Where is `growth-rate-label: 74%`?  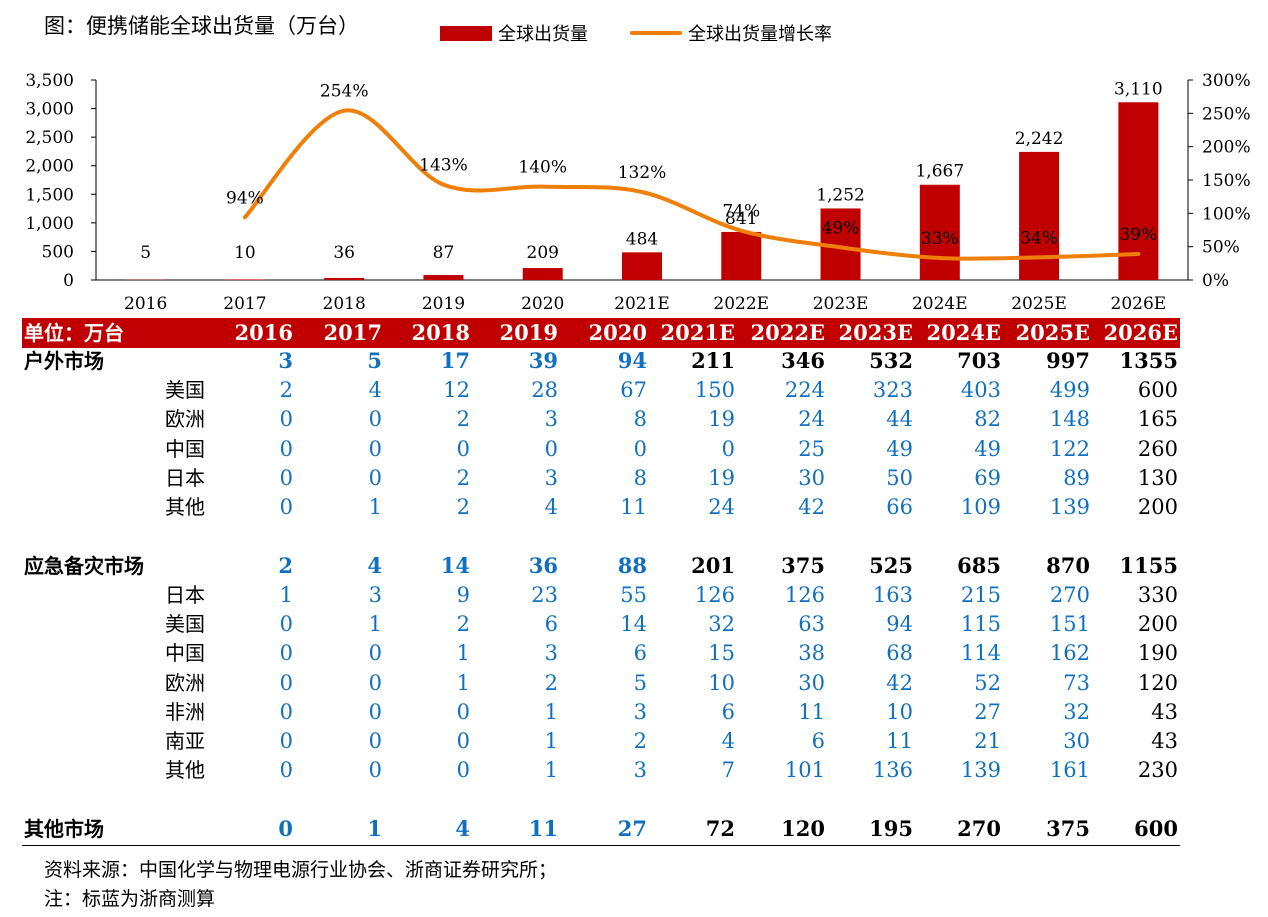 growth-rate-label: 74% is located at coordinates (741, 212).